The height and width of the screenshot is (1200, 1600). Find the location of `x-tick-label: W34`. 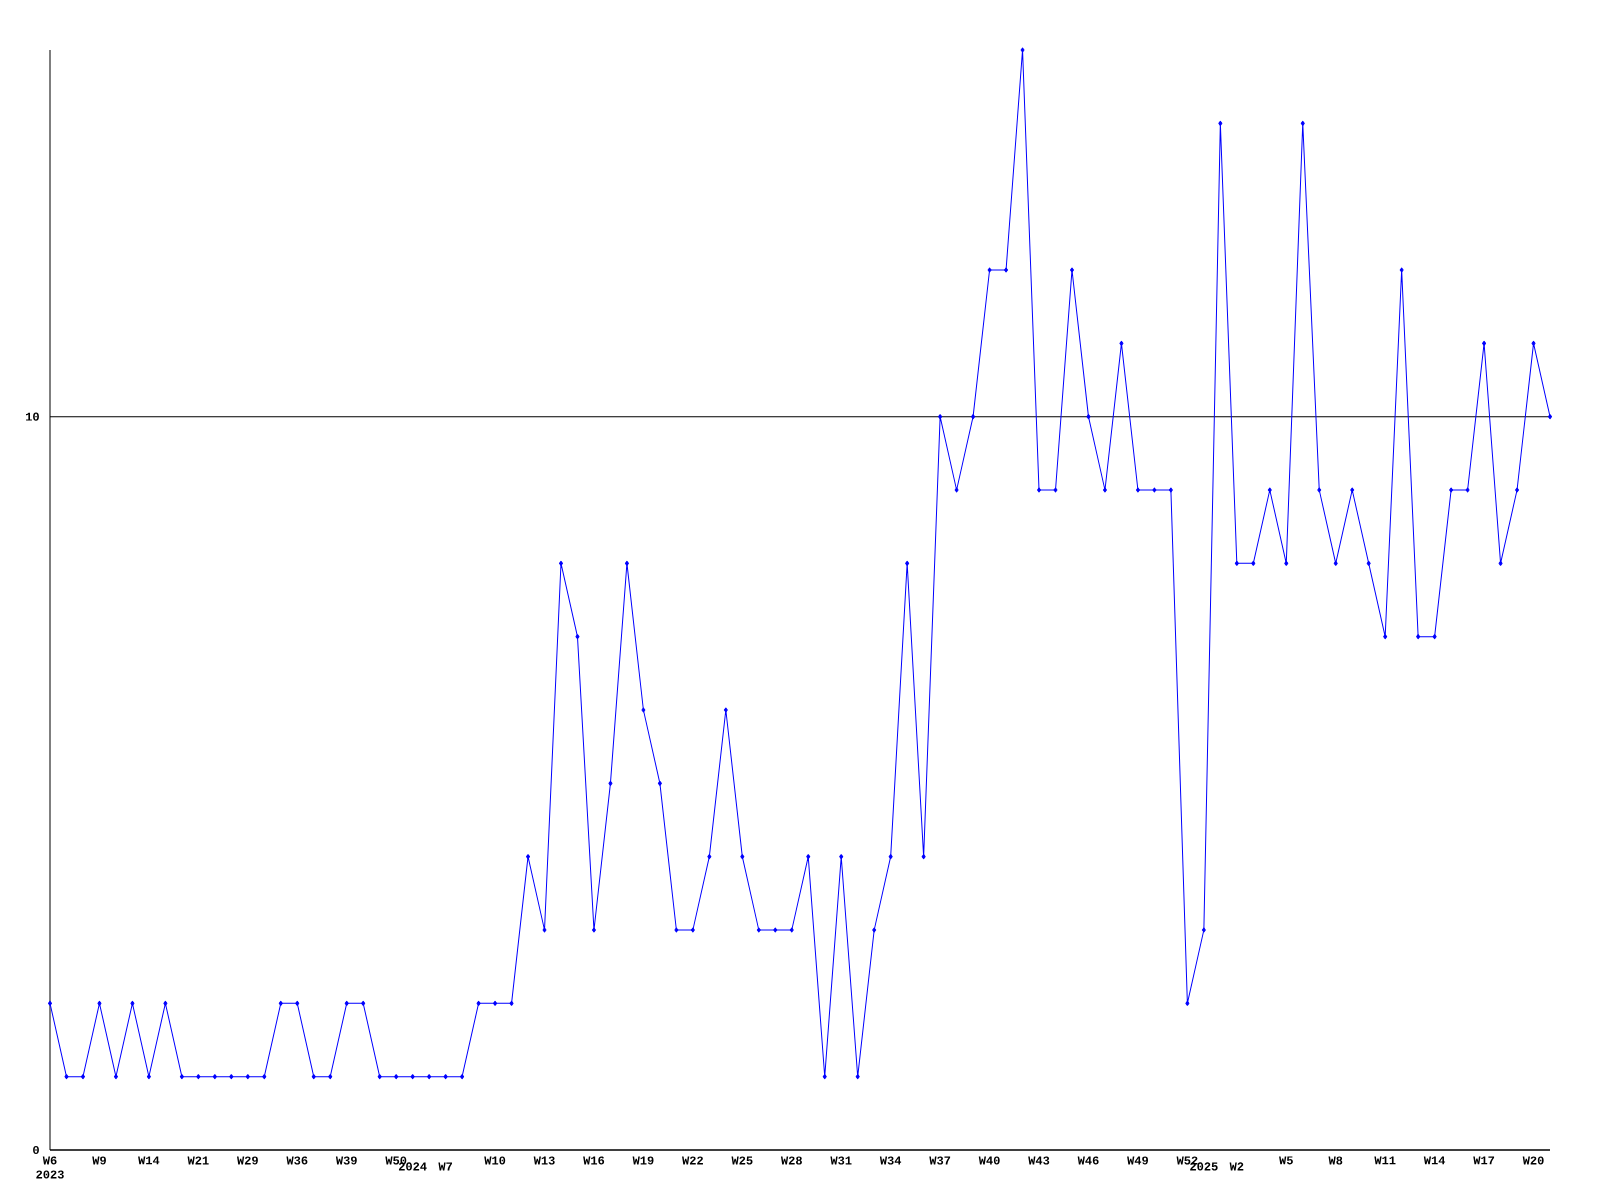

x-tick-label: W34 is located at coordinates (890, 1160).